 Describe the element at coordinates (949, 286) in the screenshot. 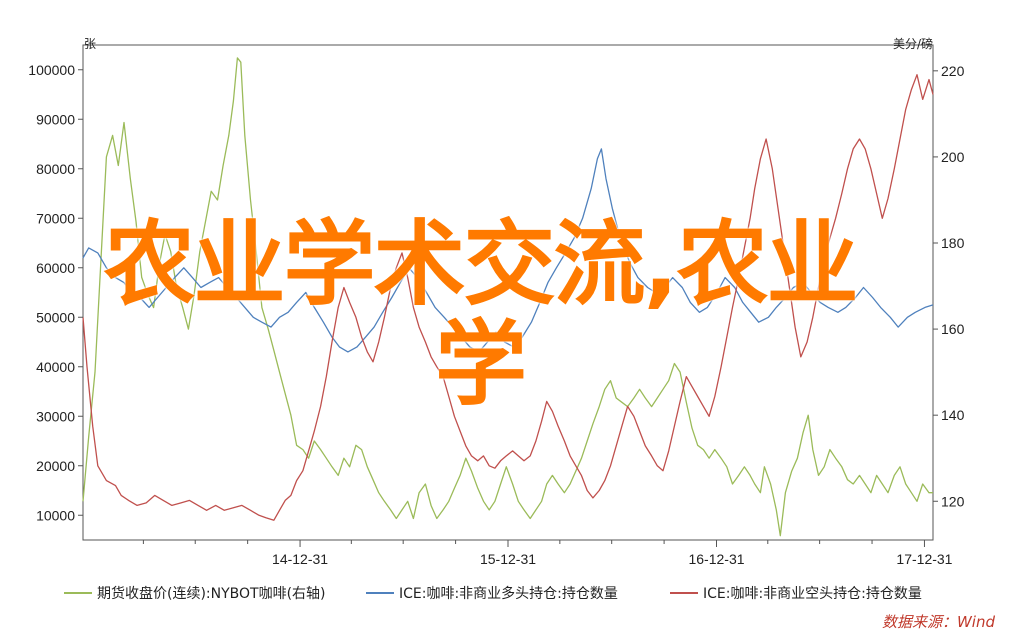

I see `right-axis: 120 140 160 180 200 220` at that location.